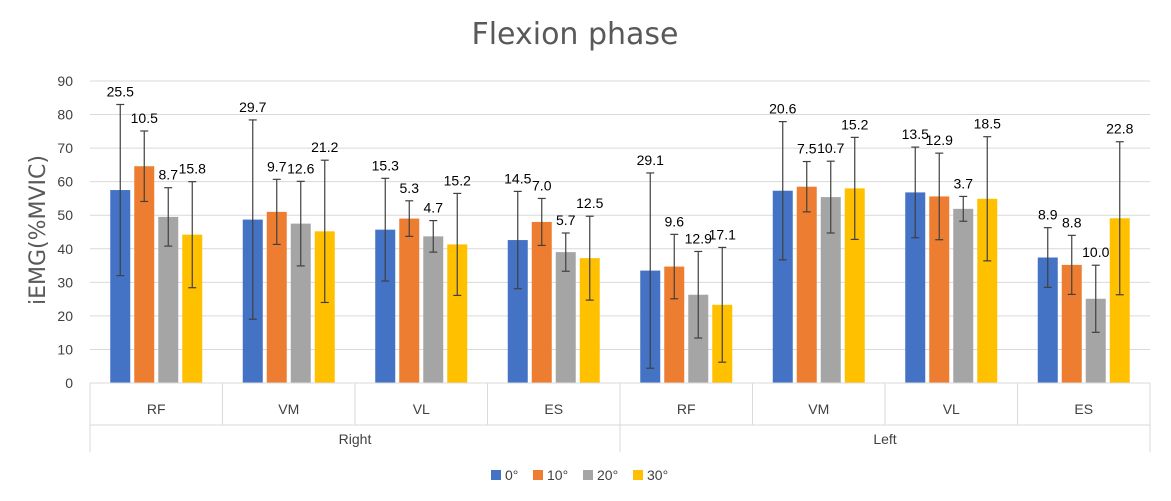  What do you see at coordinates (884, 439) in the screenshot?
I see `x-group-label: Left` at bounding box center [884, 439].